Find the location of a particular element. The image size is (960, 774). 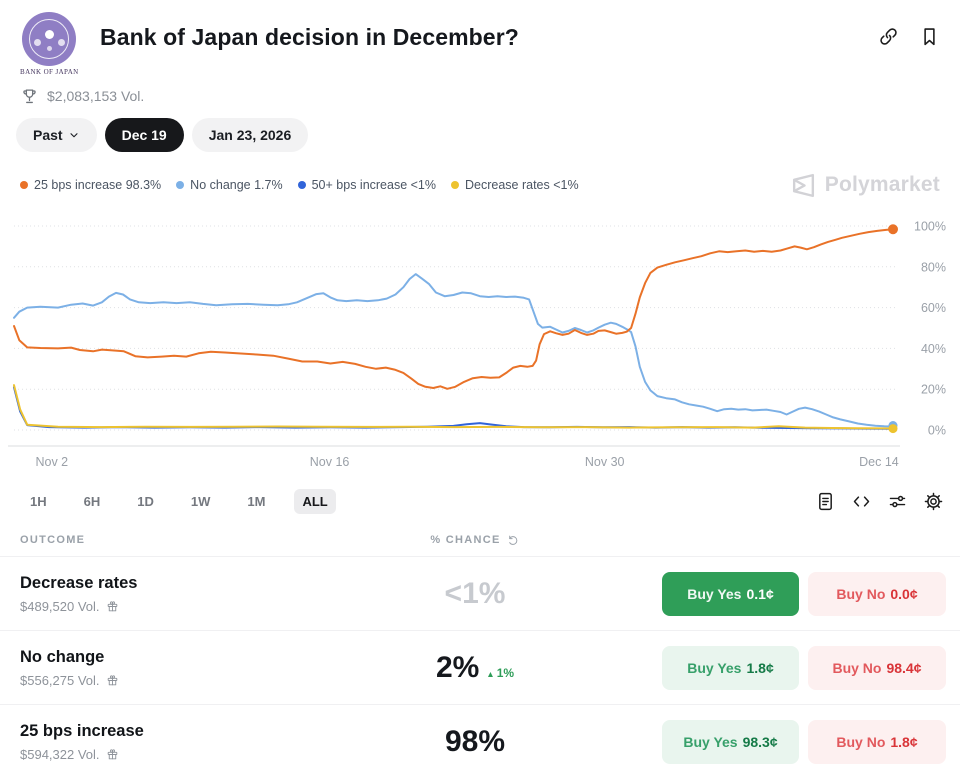

y-axis-label: 100% is located at coordinates (930, 227).